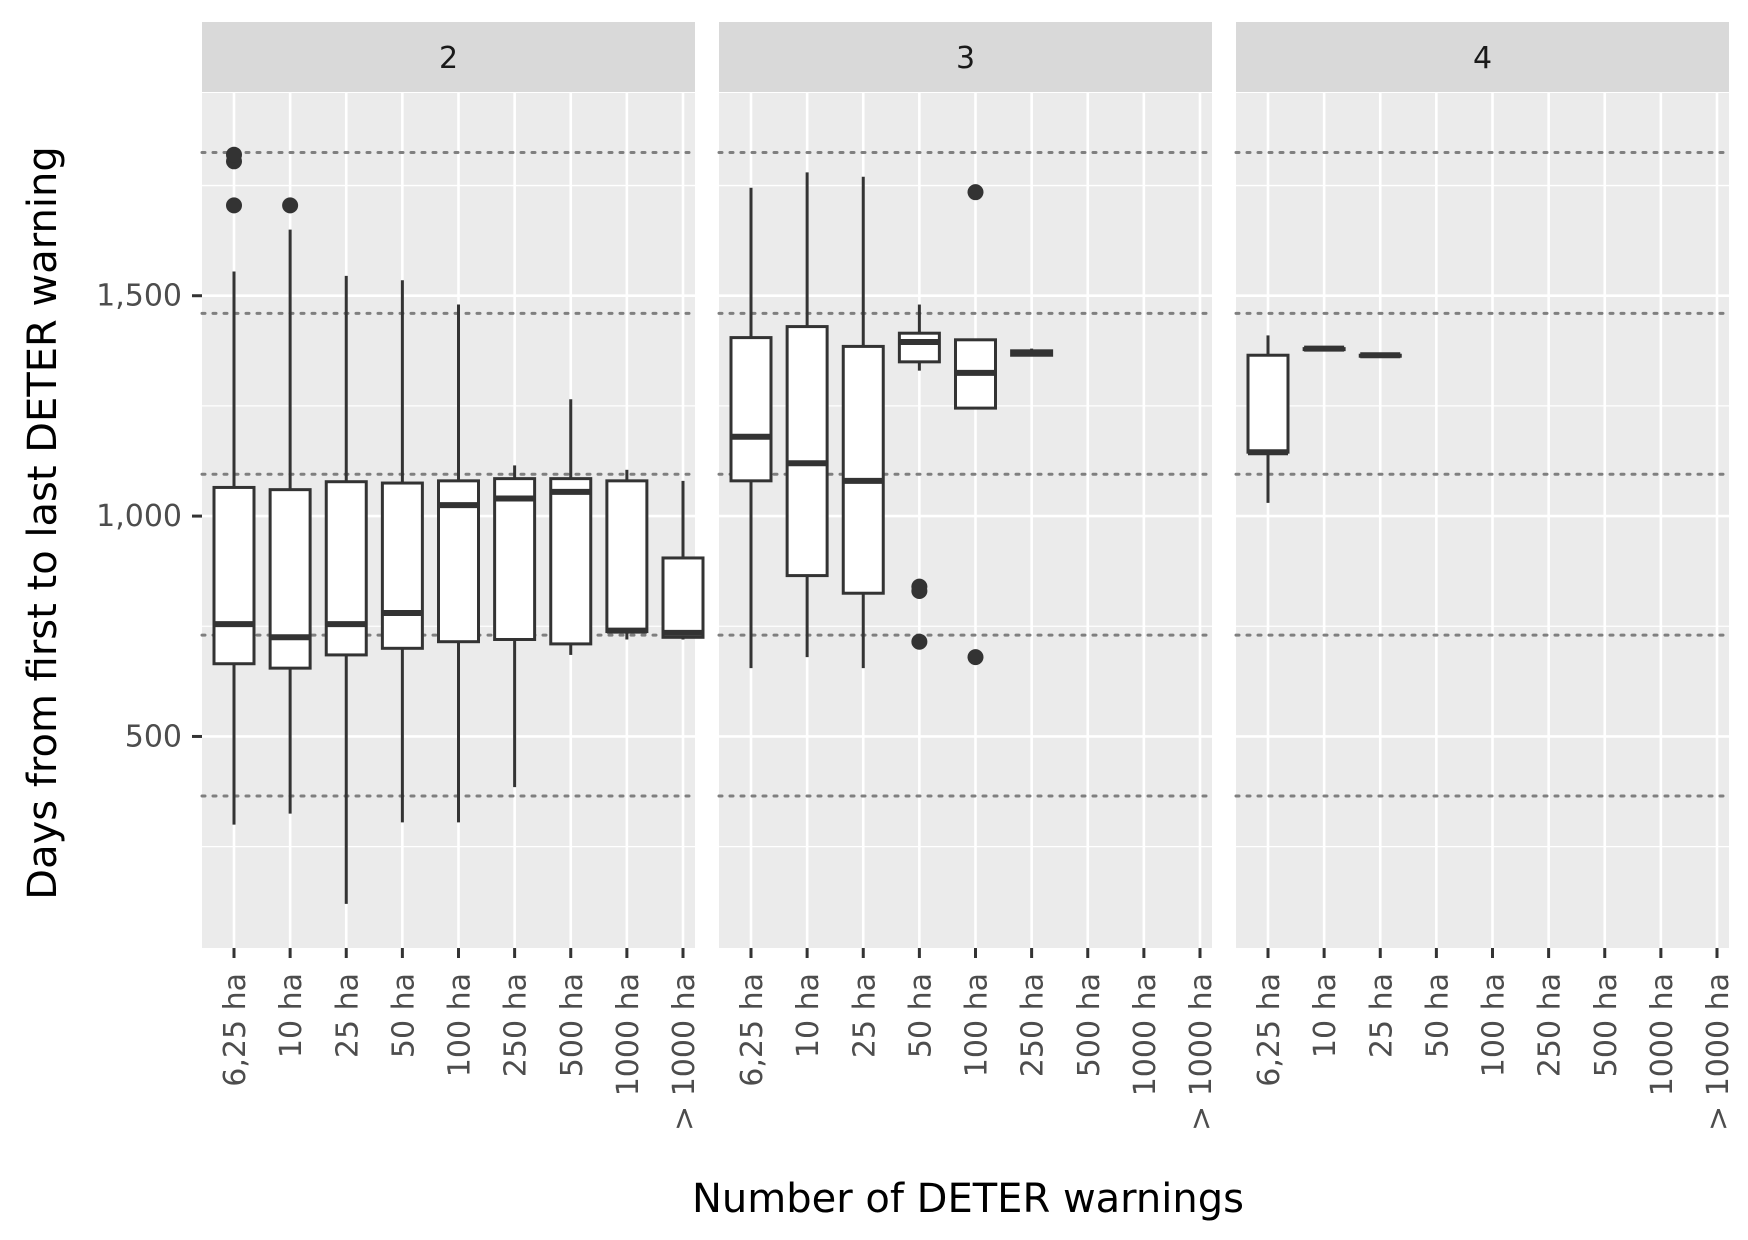 The width and height of the screenshot is (1748, 1240). What do you see at coordinates (139, 516) in the screenshot?
I see `y-tick-label: 1,000` at bounding box center [139, 516].